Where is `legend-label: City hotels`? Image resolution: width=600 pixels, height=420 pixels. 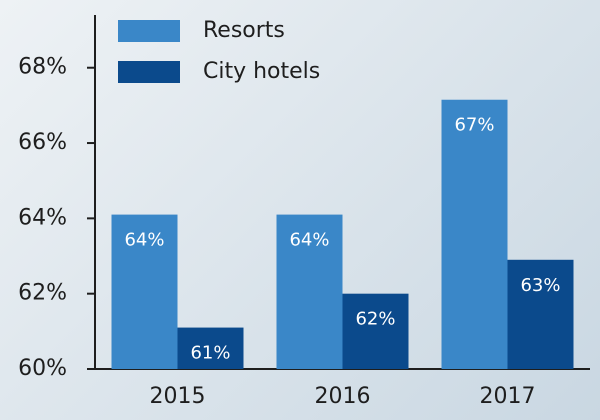 legend-label: City hotels is located at coordinates (261, 71).